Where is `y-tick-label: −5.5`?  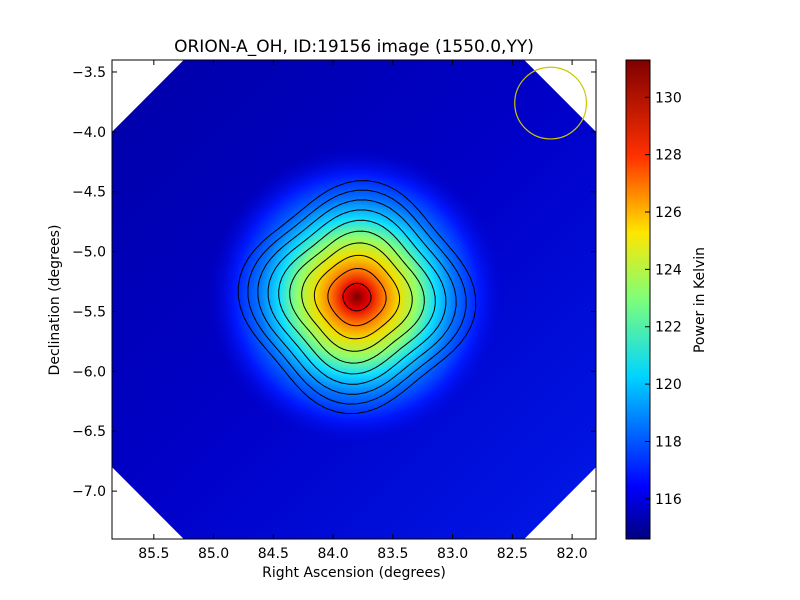
y-tick-label: −5.5 is located at coordinates (89, 312).